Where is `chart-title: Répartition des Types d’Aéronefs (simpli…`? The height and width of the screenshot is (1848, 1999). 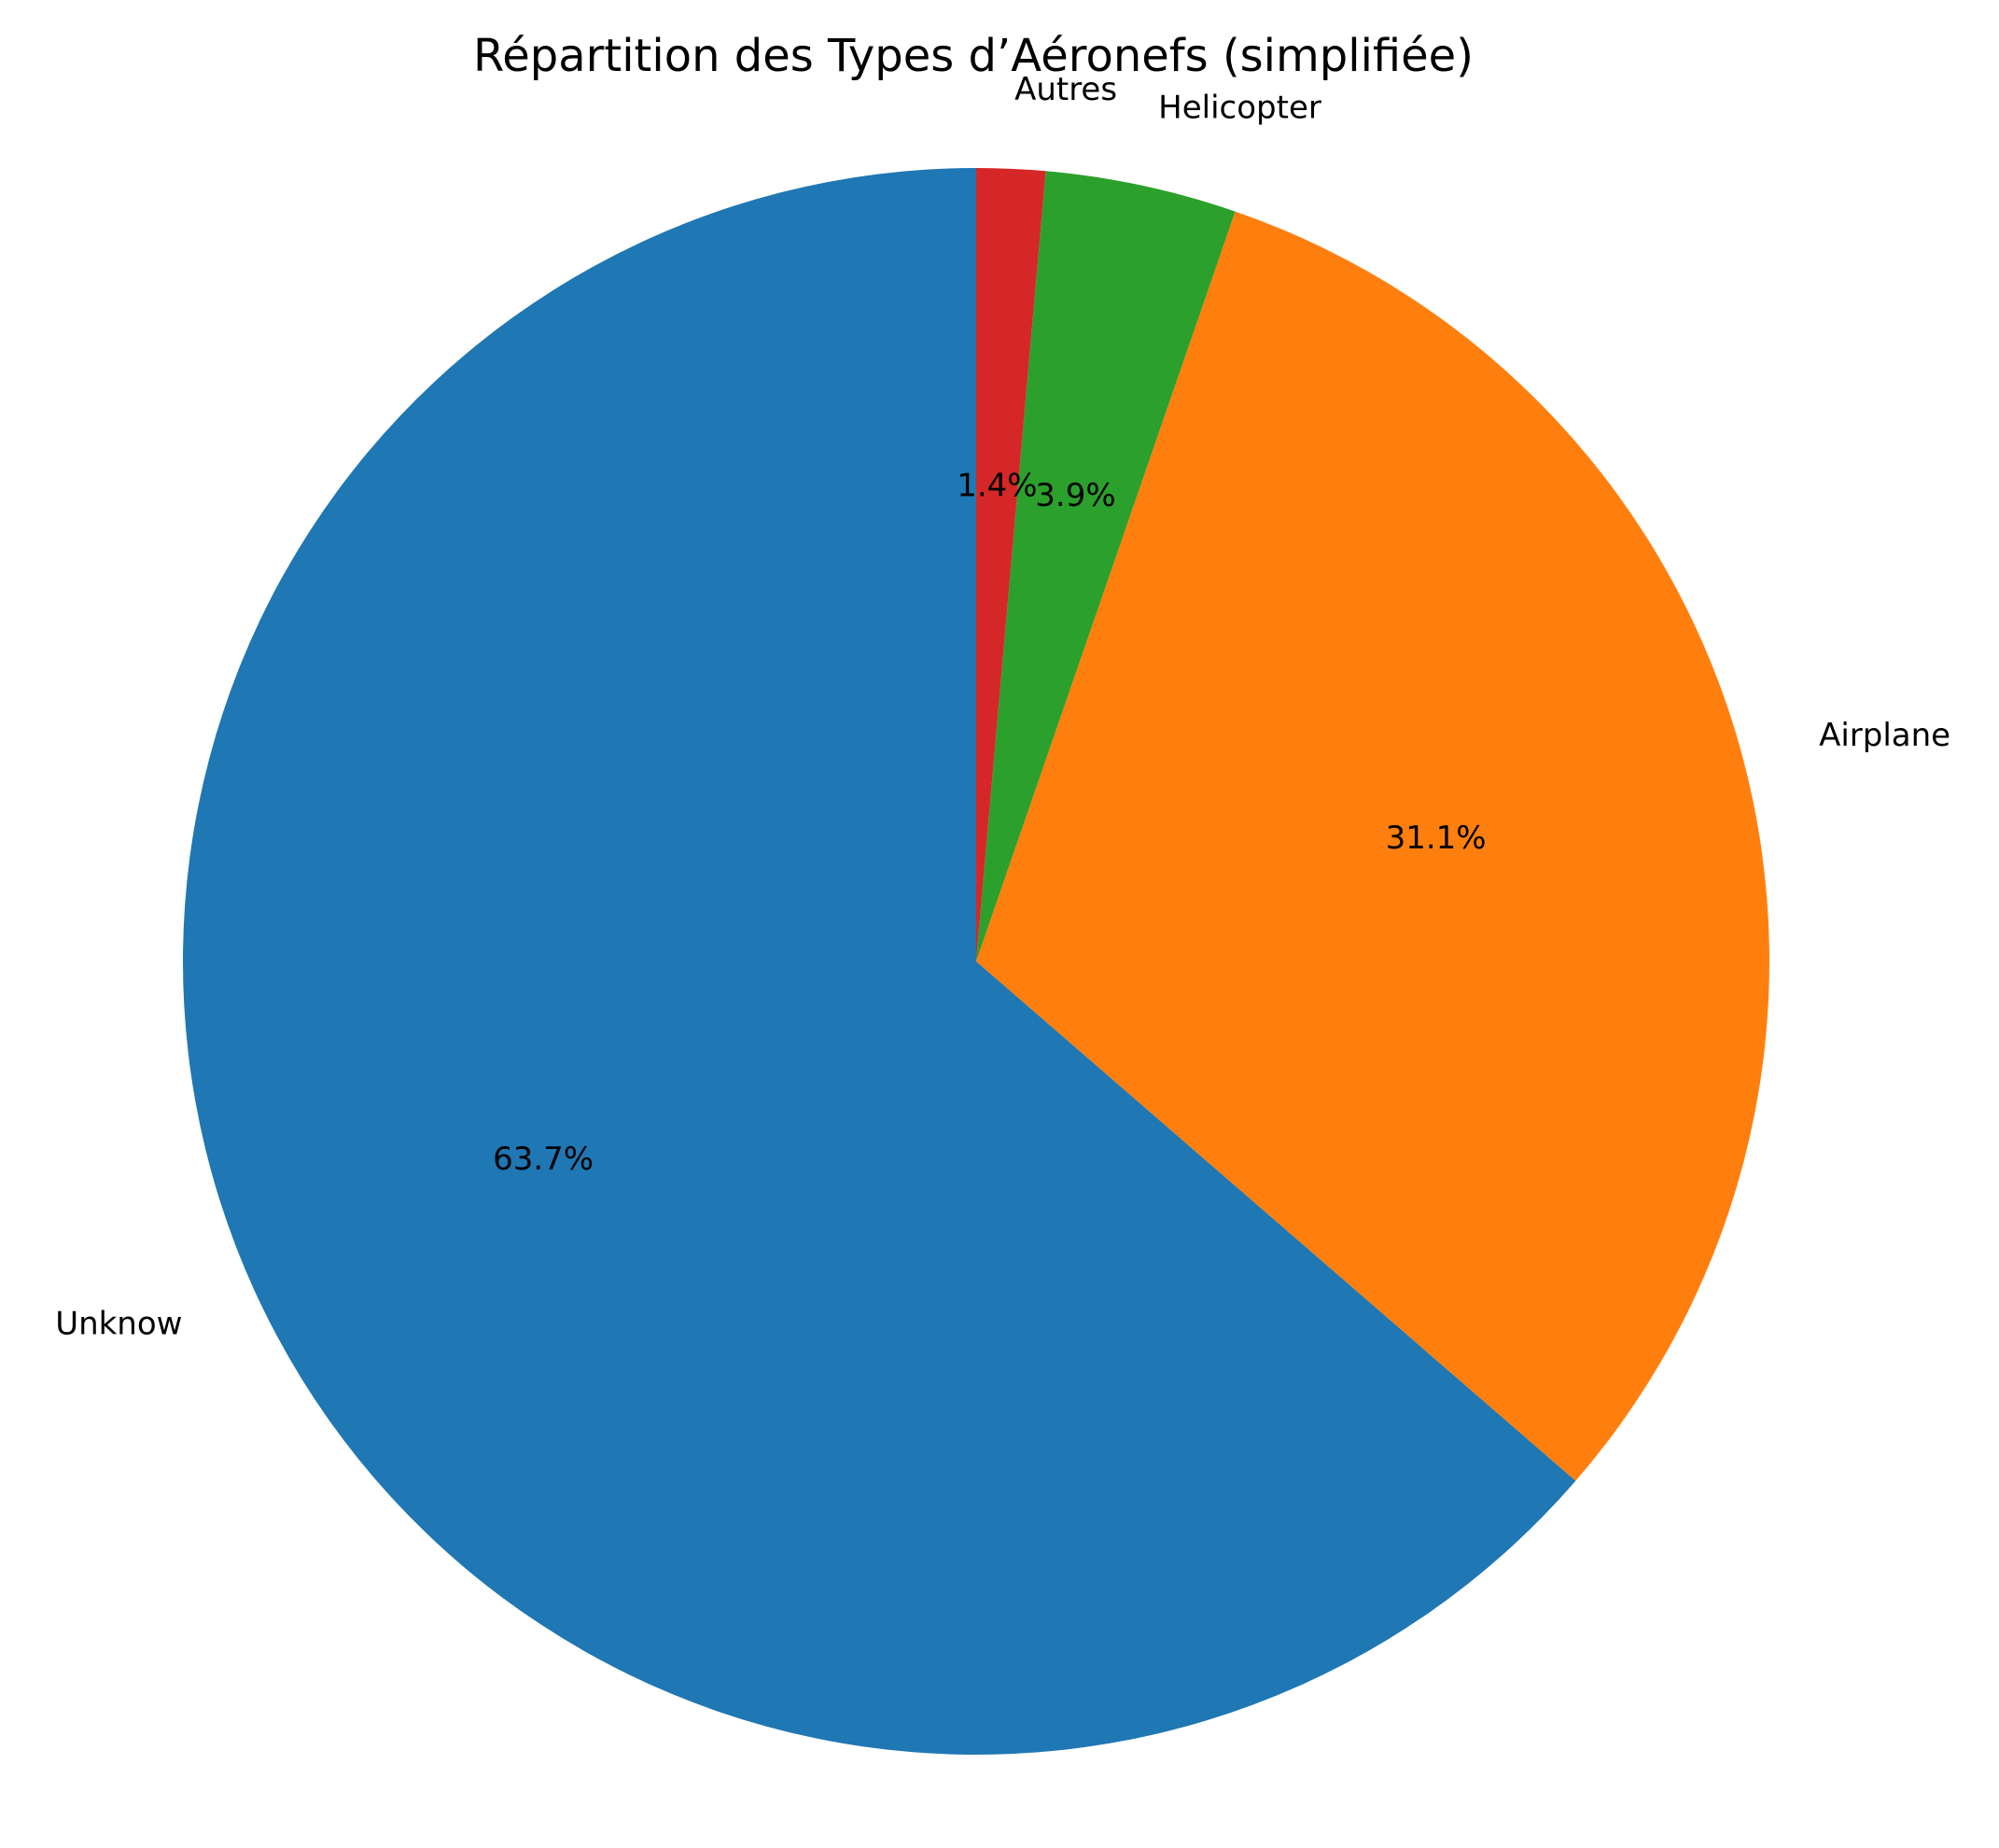 chart-title: Répartition des Types d’Aéronefs (simpli… is located at coordinates (973, 56).